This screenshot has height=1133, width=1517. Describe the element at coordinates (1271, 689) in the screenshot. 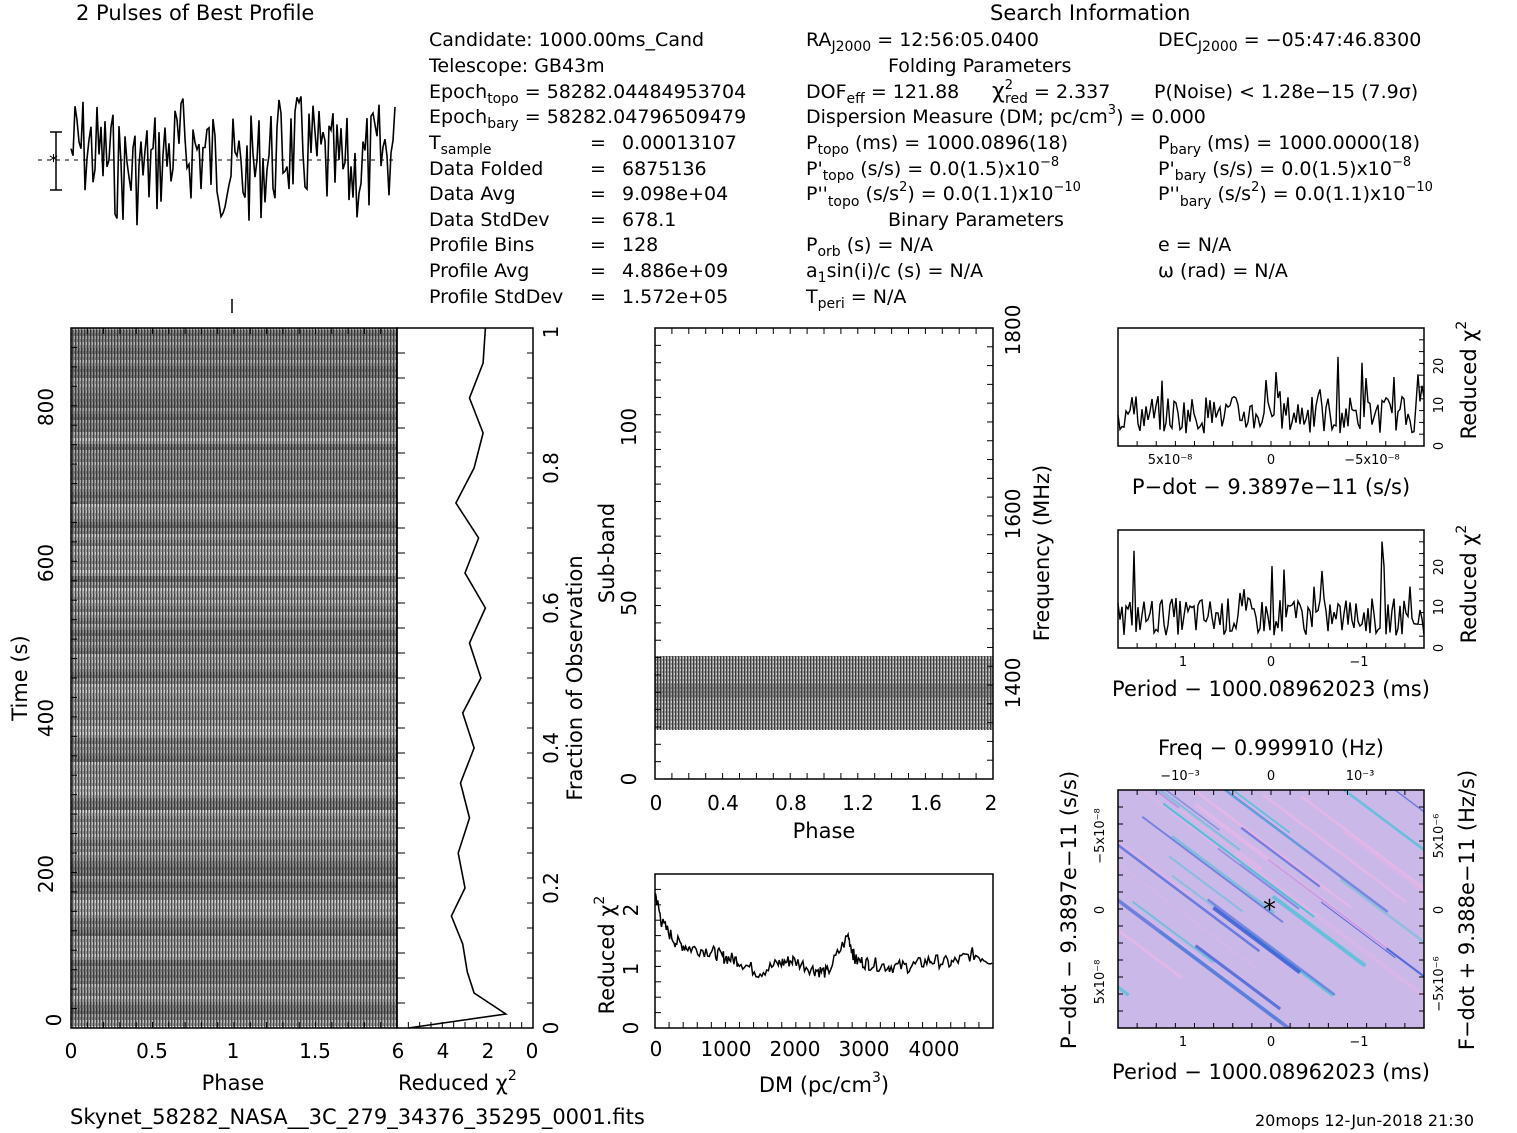

I see `period-axis-label: Period − 1000.08962023 (ms)` at that location.